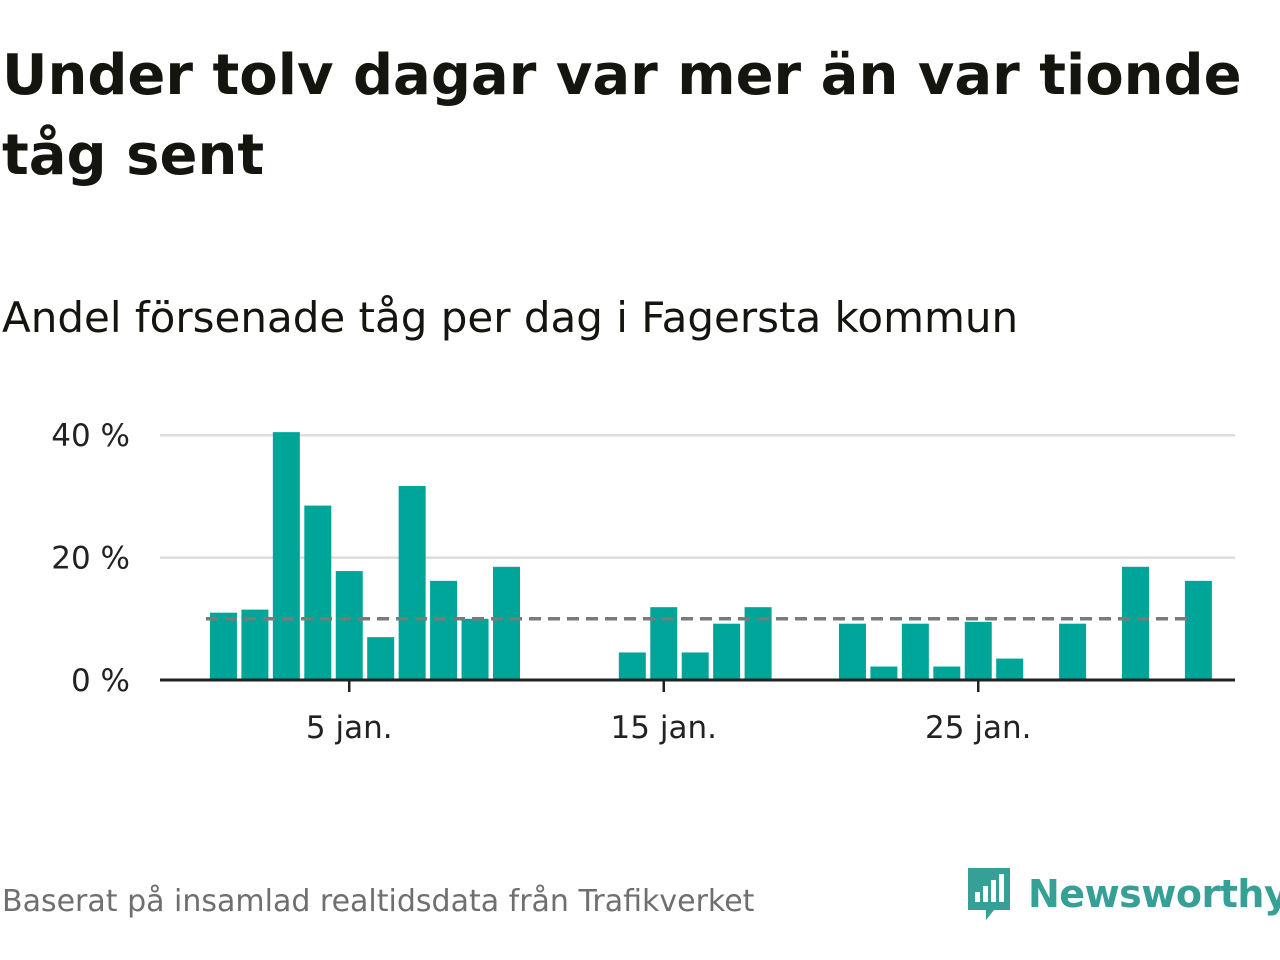 The image size is (1280, 960). I want to click on brand-name: Newsworthy, so click(1154, 894).